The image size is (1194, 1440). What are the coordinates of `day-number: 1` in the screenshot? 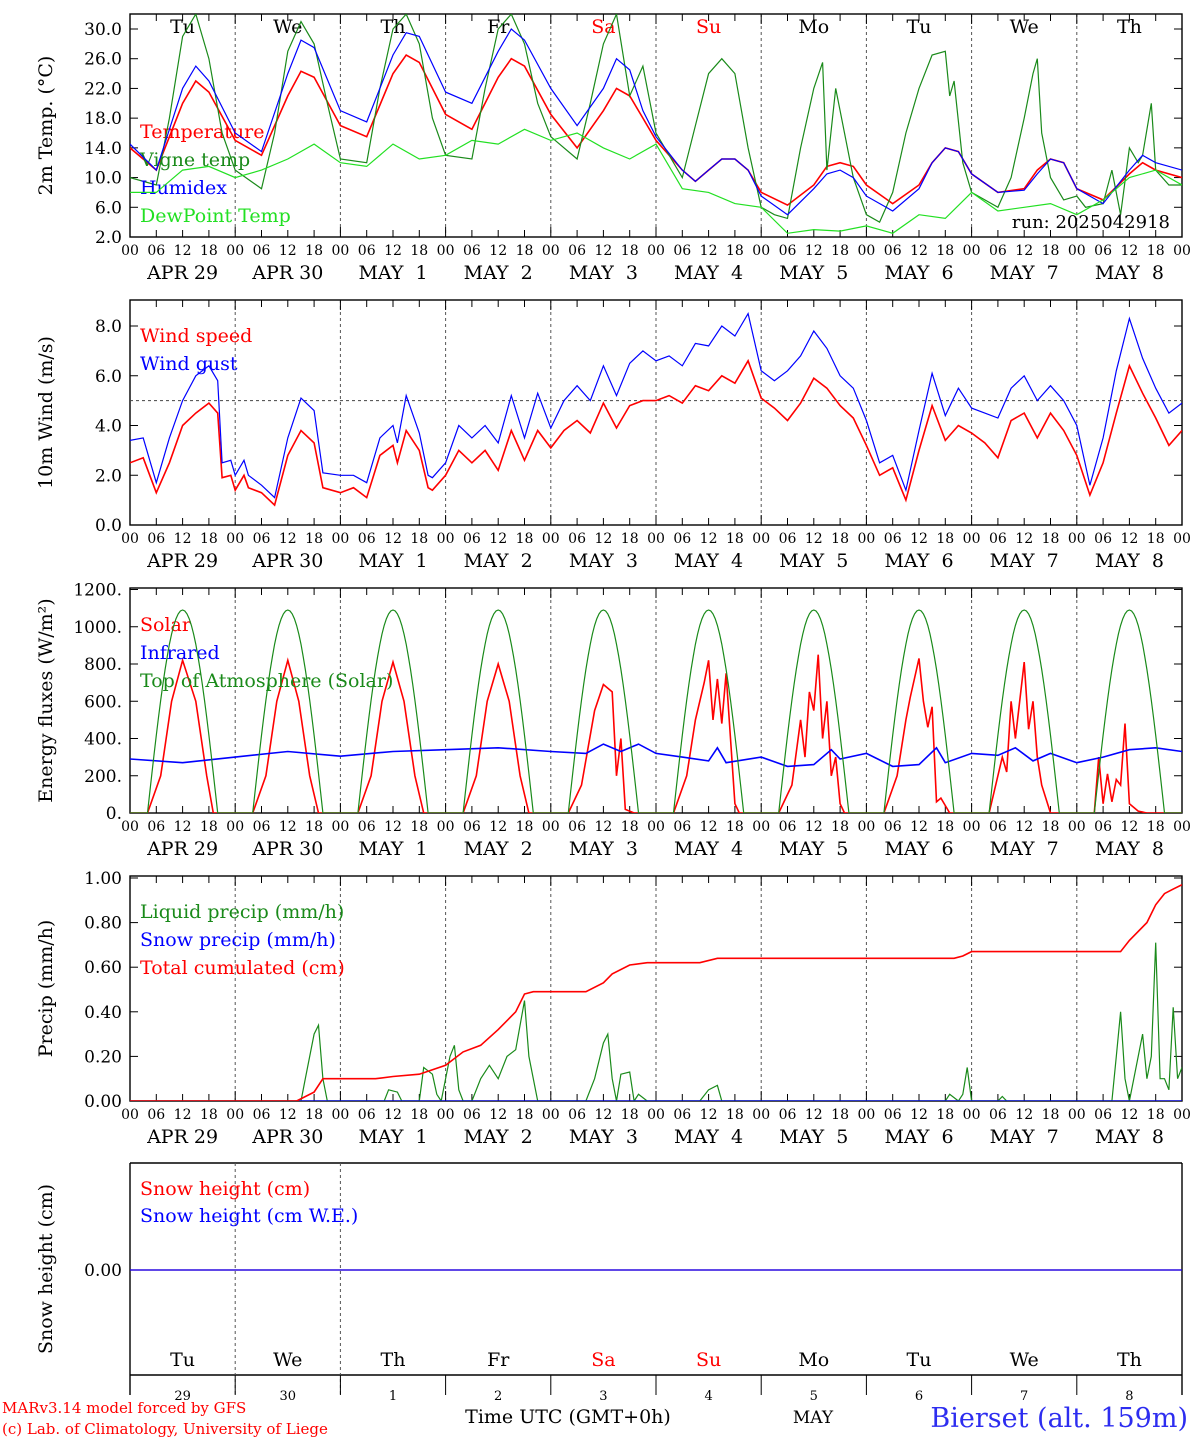 It's located at (393, 1396).